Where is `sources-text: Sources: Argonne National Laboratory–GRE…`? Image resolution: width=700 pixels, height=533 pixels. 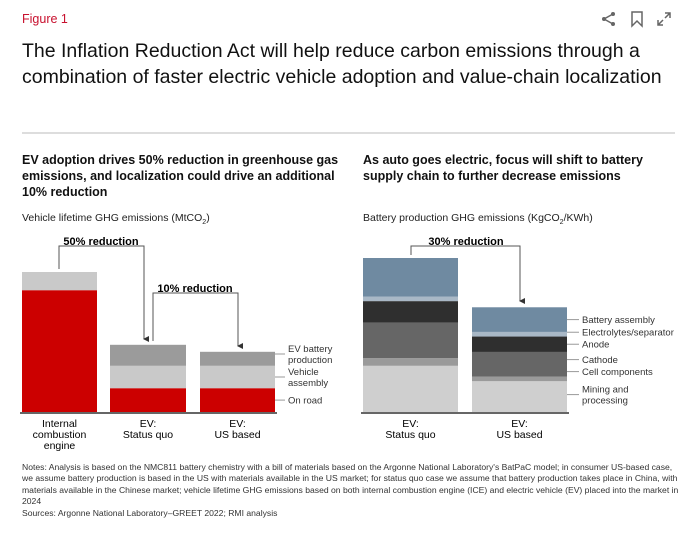 sources-text: Sources: Argonne National Laboratory–GRE… is located at coordinates (150, 512).